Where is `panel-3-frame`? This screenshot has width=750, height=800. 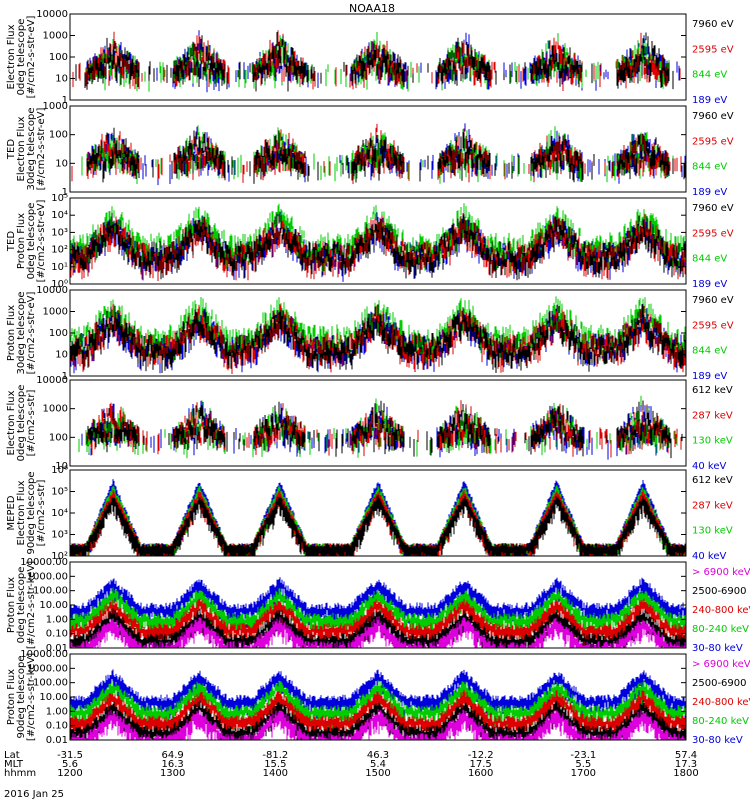
panel-3-frame is located at coordinates (378, 241).